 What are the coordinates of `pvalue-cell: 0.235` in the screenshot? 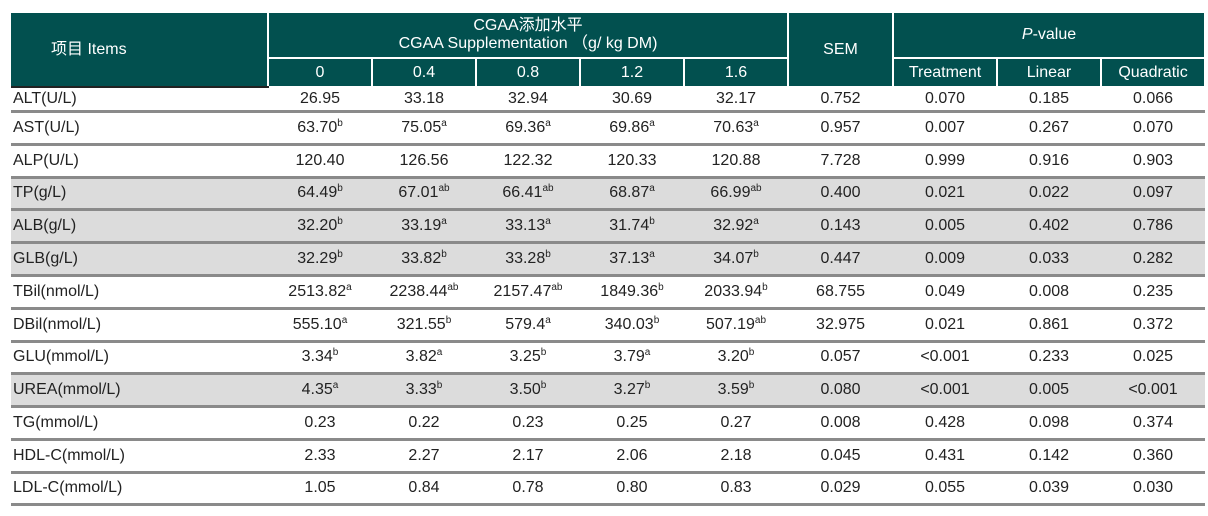 It's located at (1153, 292).